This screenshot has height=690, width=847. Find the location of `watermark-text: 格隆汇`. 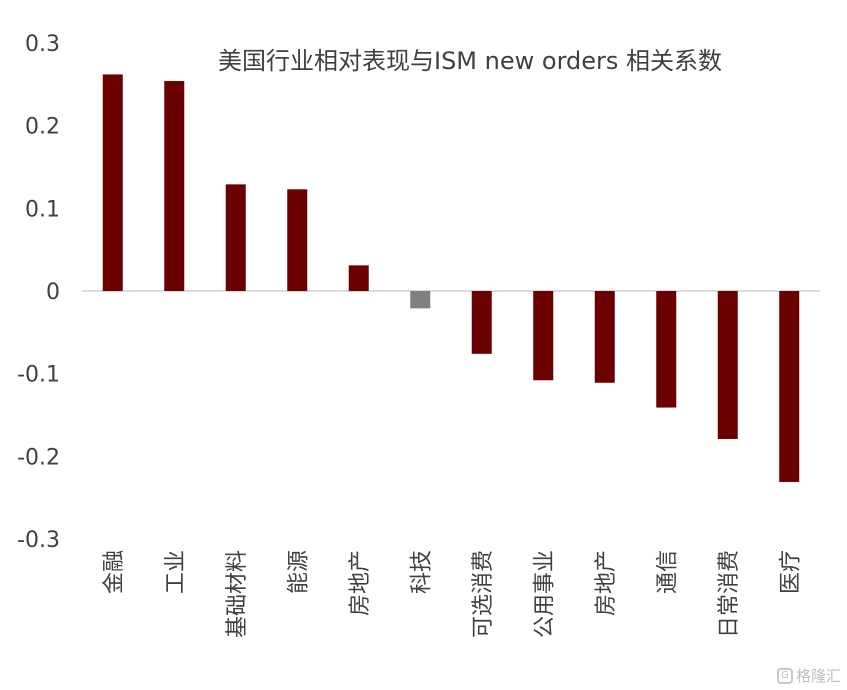

watermark-text: 格隆汇 is located at coordinates (818, 676).